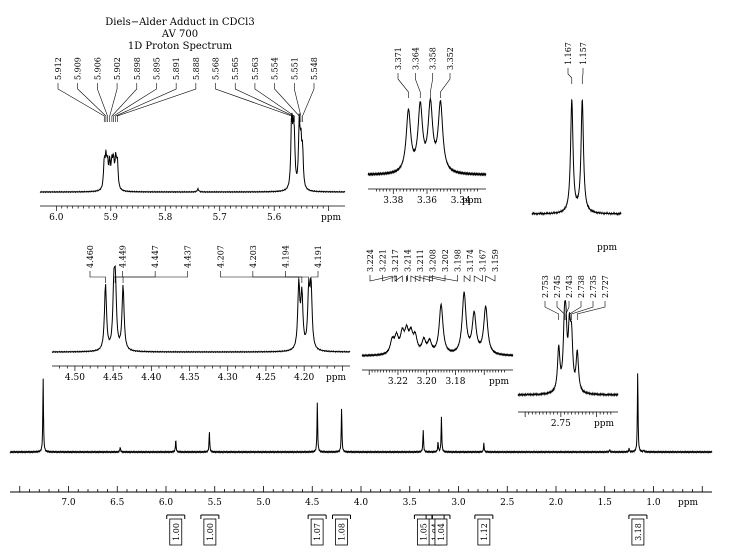 The width and height of the screenshot is (733, 554). What do you see at coordinates (427, 382) in the screenshot?
I see `inset-tick-label: 3.20` at bounding box center [427, 382].